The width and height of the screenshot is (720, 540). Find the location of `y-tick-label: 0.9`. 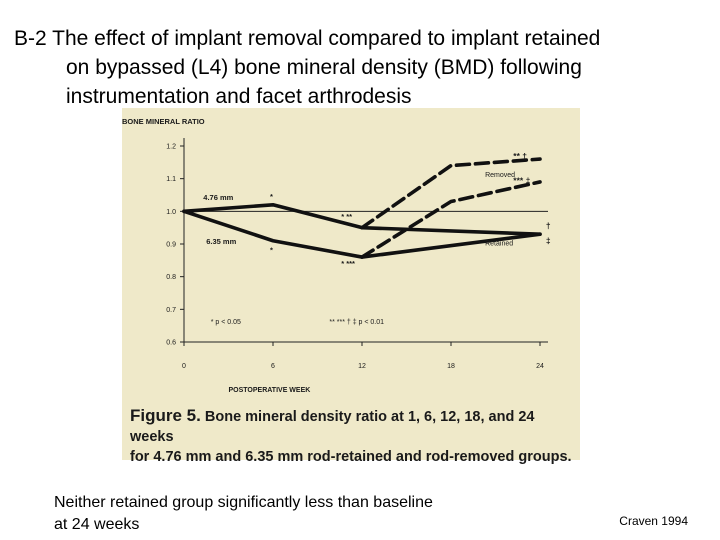

y-tick-label: 0.9 is located at coordinates (171, 245).